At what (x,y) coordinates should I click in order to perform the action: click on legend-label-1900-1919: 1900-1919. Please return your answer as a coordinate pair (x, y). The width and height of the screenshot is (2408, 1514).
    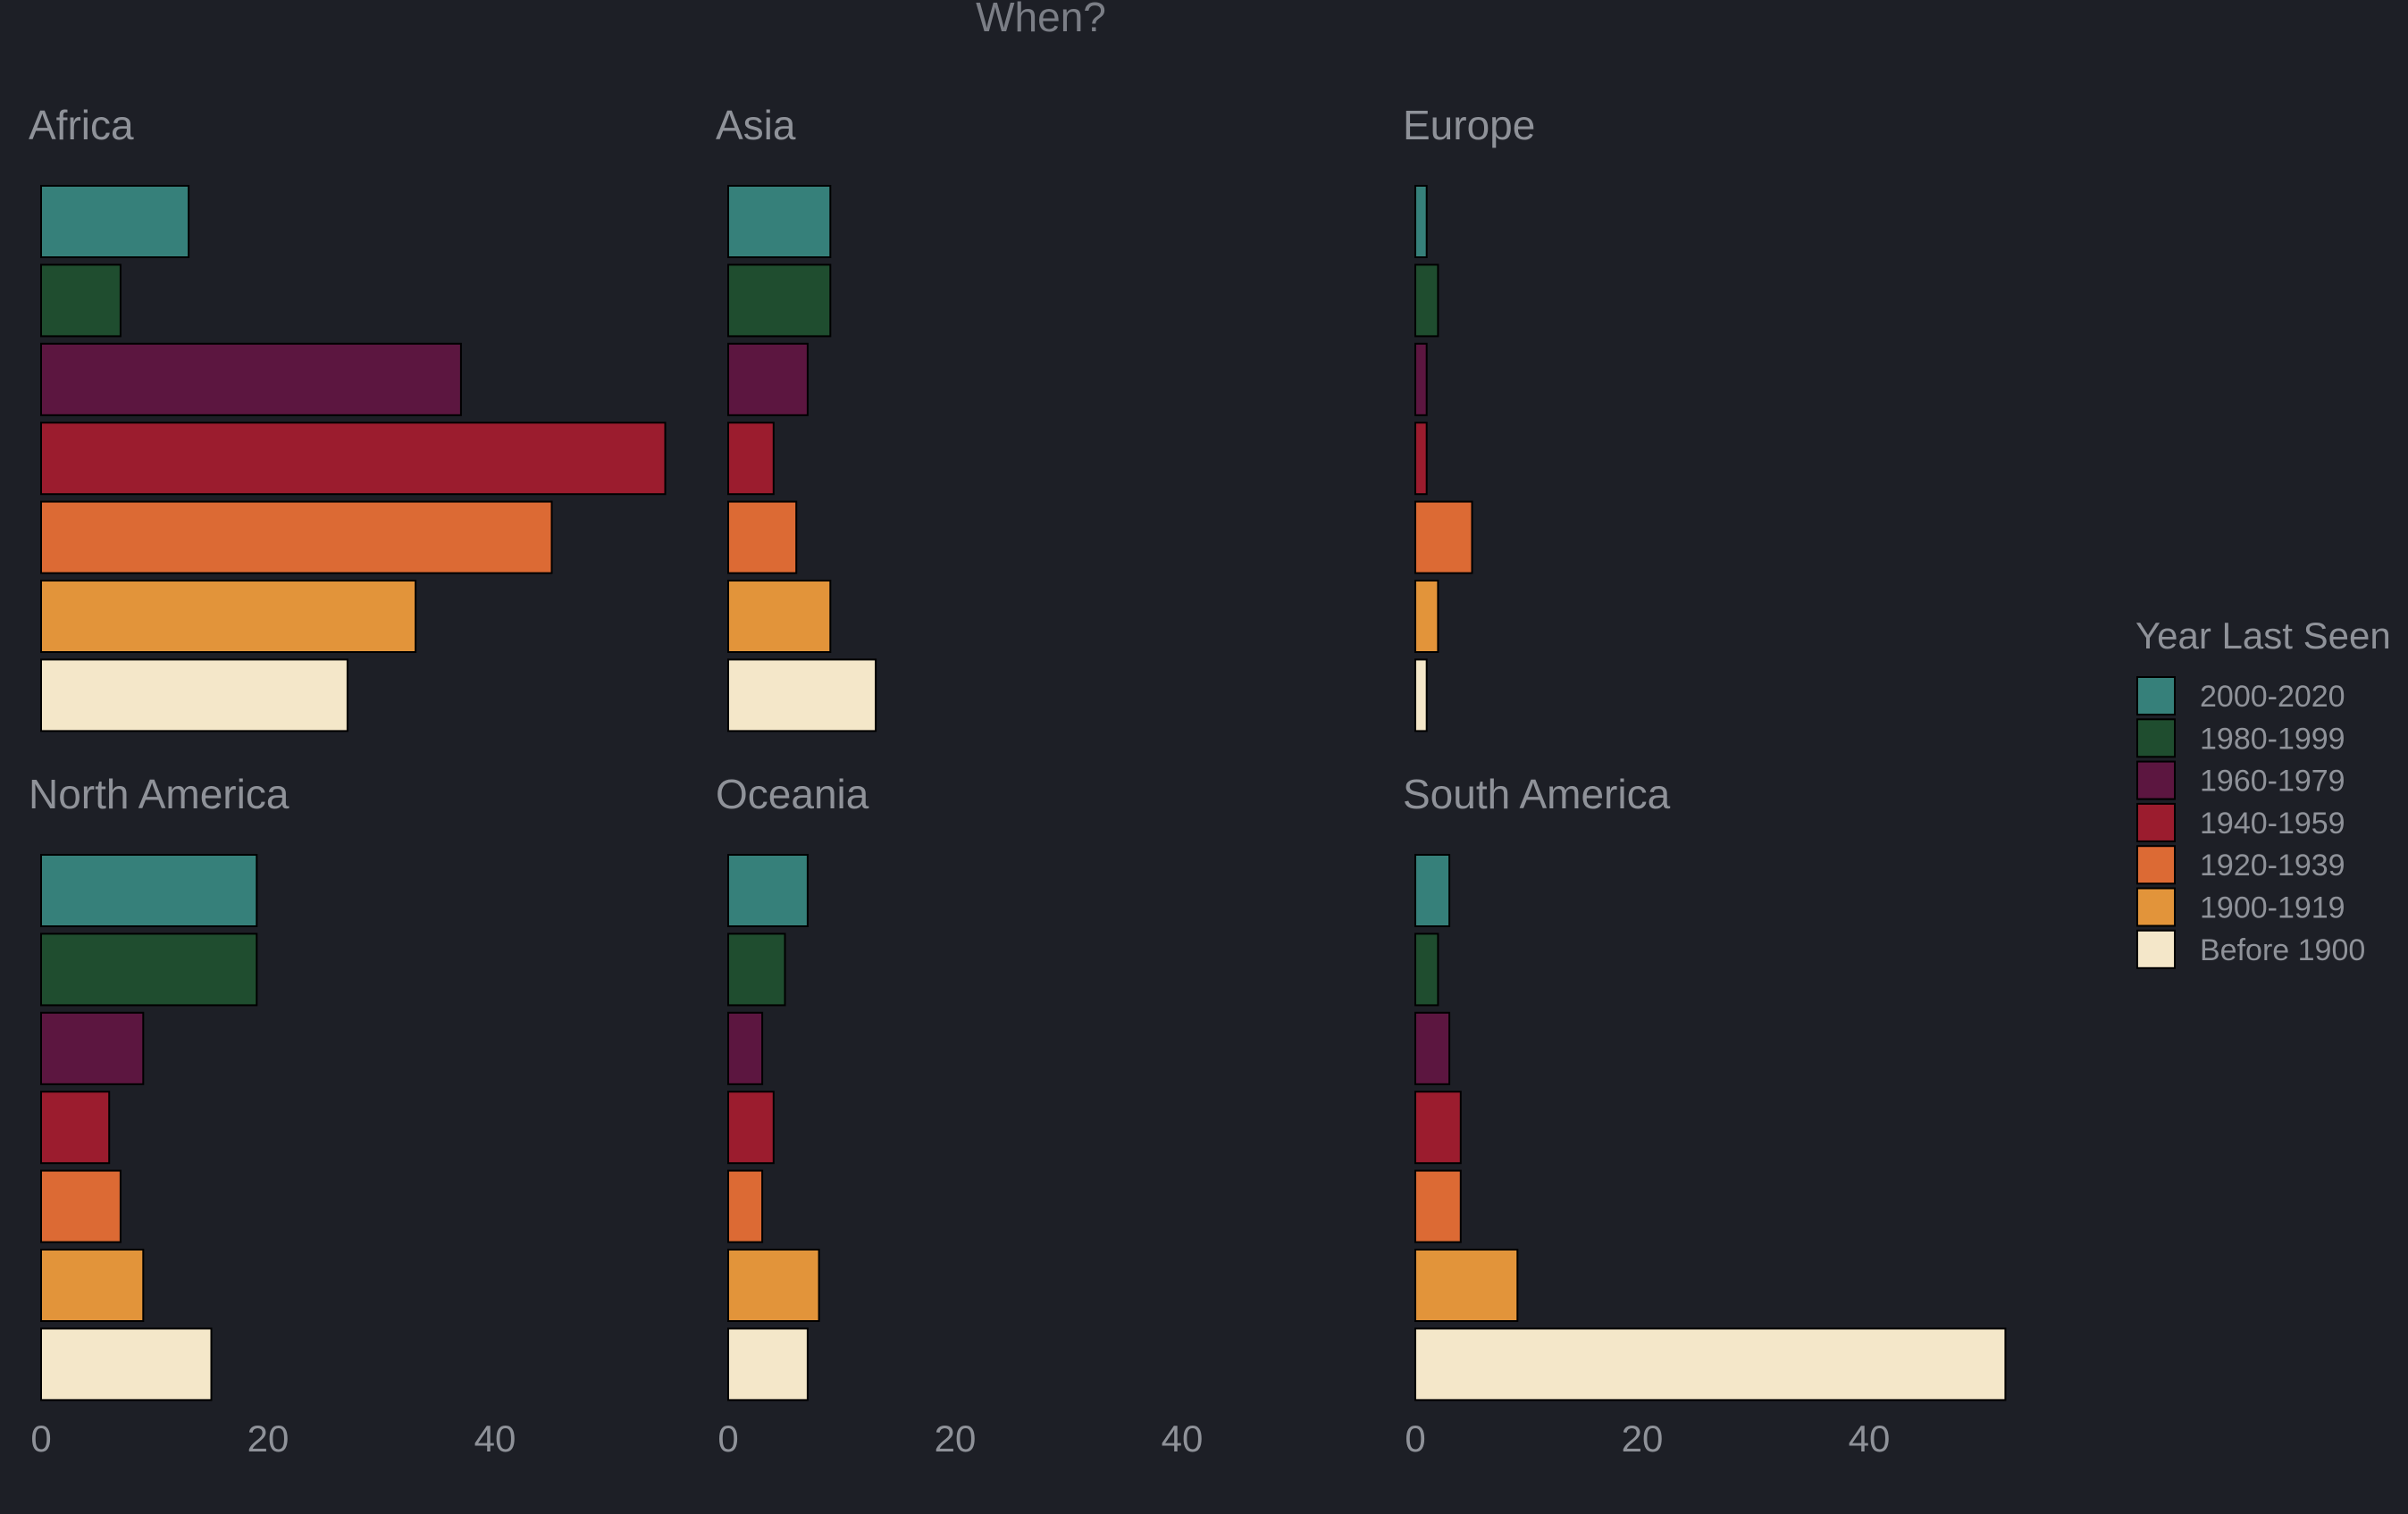
    Looking at the image, I should click on (2272, 908).